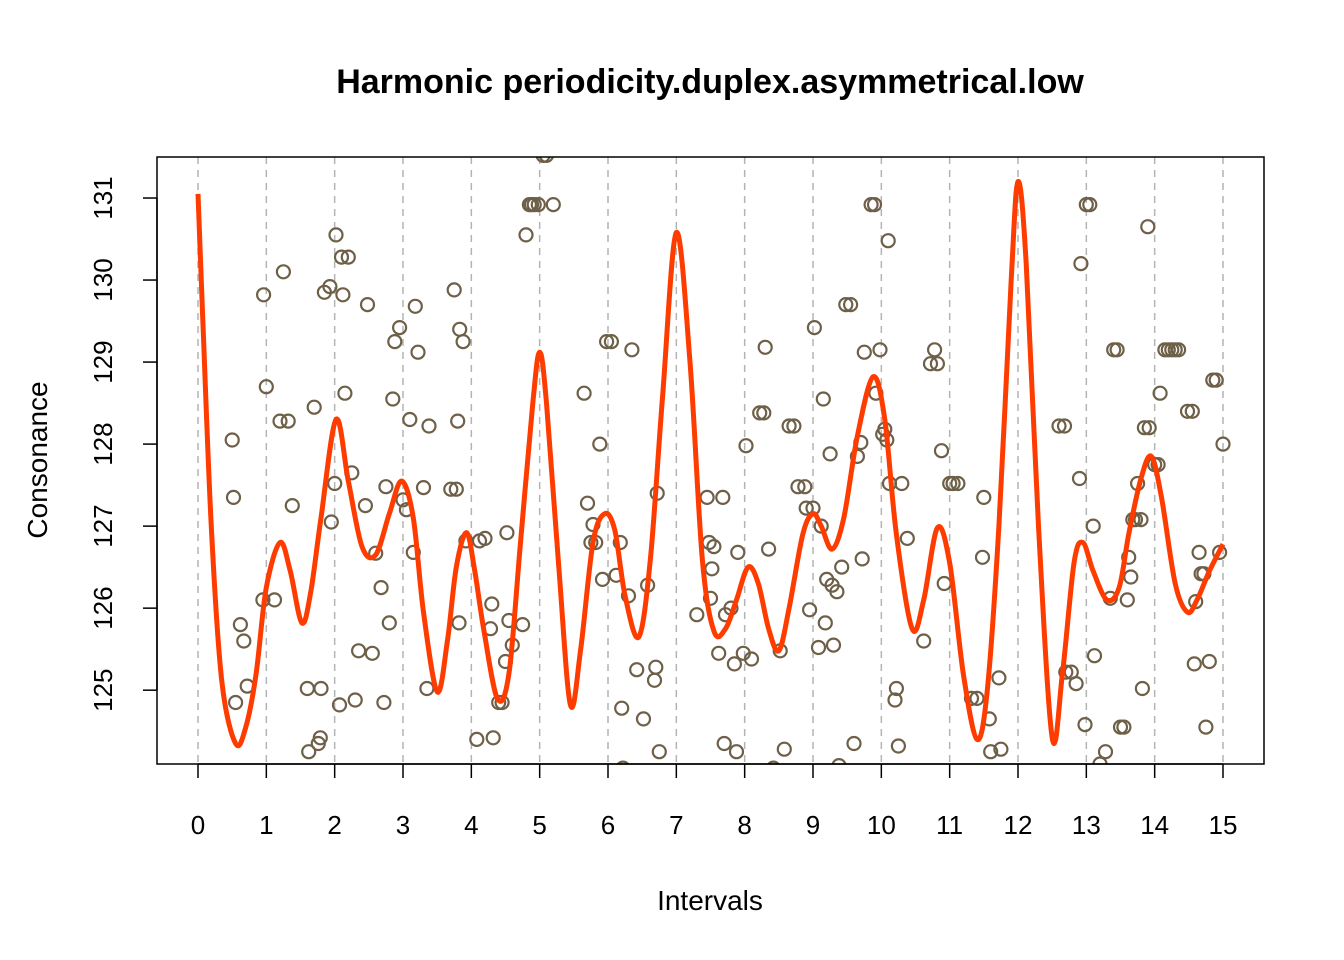 The width and height of the screenshot is (1344, 960). What do you see at coordinates (1154, 825) in the screenshot?
I see `x-tick-label-14: 14` at bounding box center [1154, 825].